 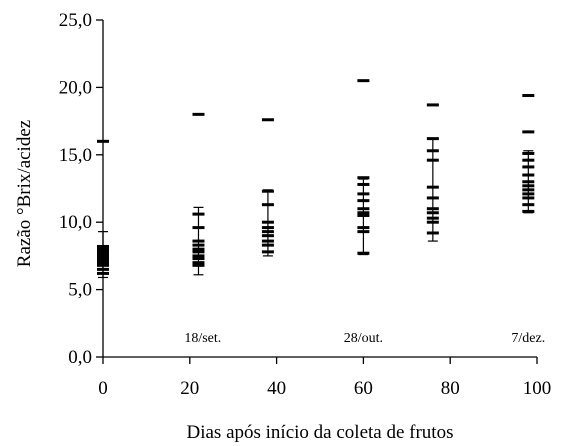 I want to click on y-axis-label: Razão °Brix/acidez, so click(x=24, y=193).